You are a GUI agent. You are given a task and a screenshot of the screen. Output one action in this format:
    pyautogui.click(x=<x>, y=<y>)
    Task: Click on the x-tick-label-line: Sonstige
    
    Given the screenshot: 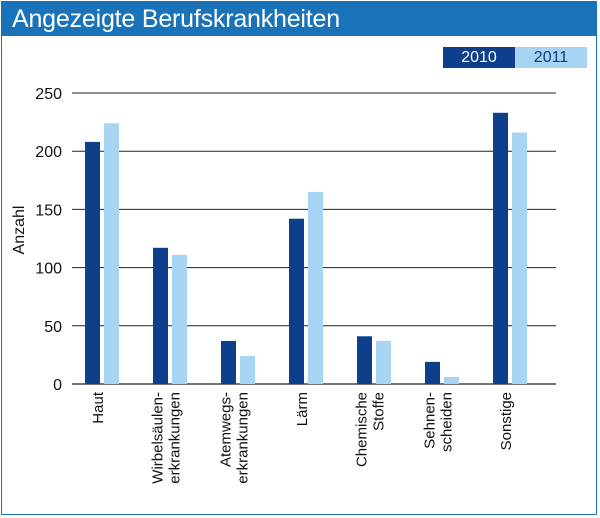 What is the action you would take?
    pyautogui.click(x=506, y=421)
    